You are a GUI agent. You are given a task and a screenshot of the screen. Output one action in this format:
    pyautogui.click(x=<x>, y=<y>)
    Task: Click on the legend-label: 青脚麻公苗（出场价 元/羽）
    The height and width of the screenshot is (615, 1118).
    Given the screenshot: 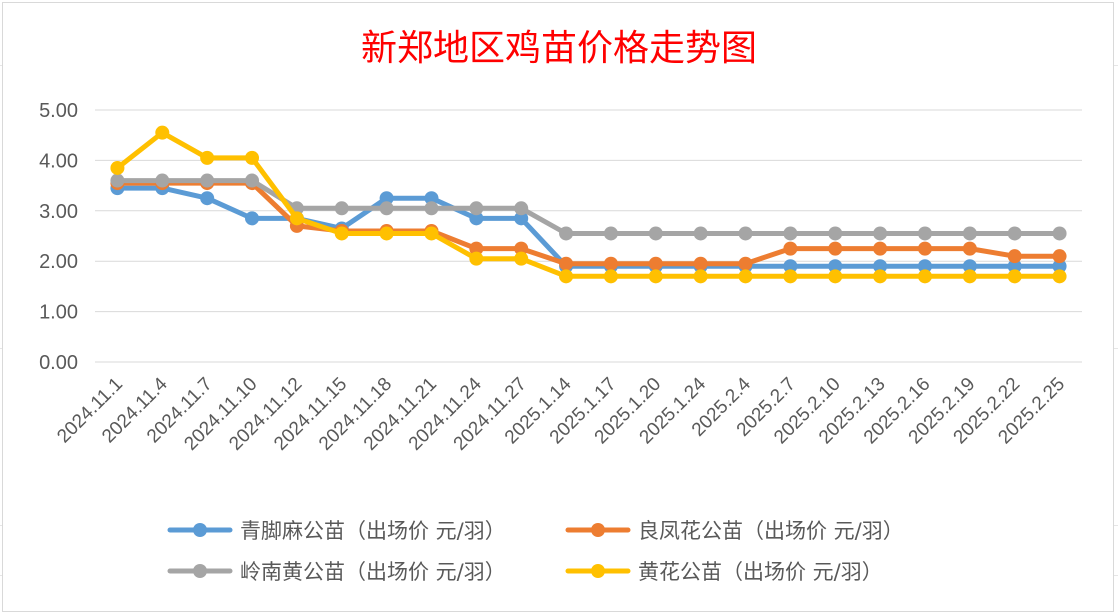 What is the action you would take?
    pyautogui.click(x=373, y=531)
    